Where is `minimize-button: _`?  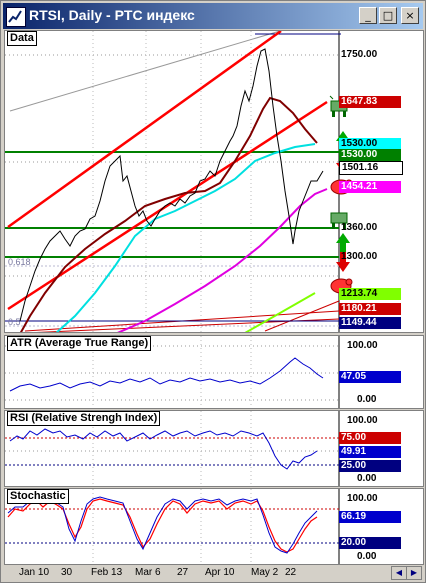
minimize-button: _ is located at coordinates (368, 15).